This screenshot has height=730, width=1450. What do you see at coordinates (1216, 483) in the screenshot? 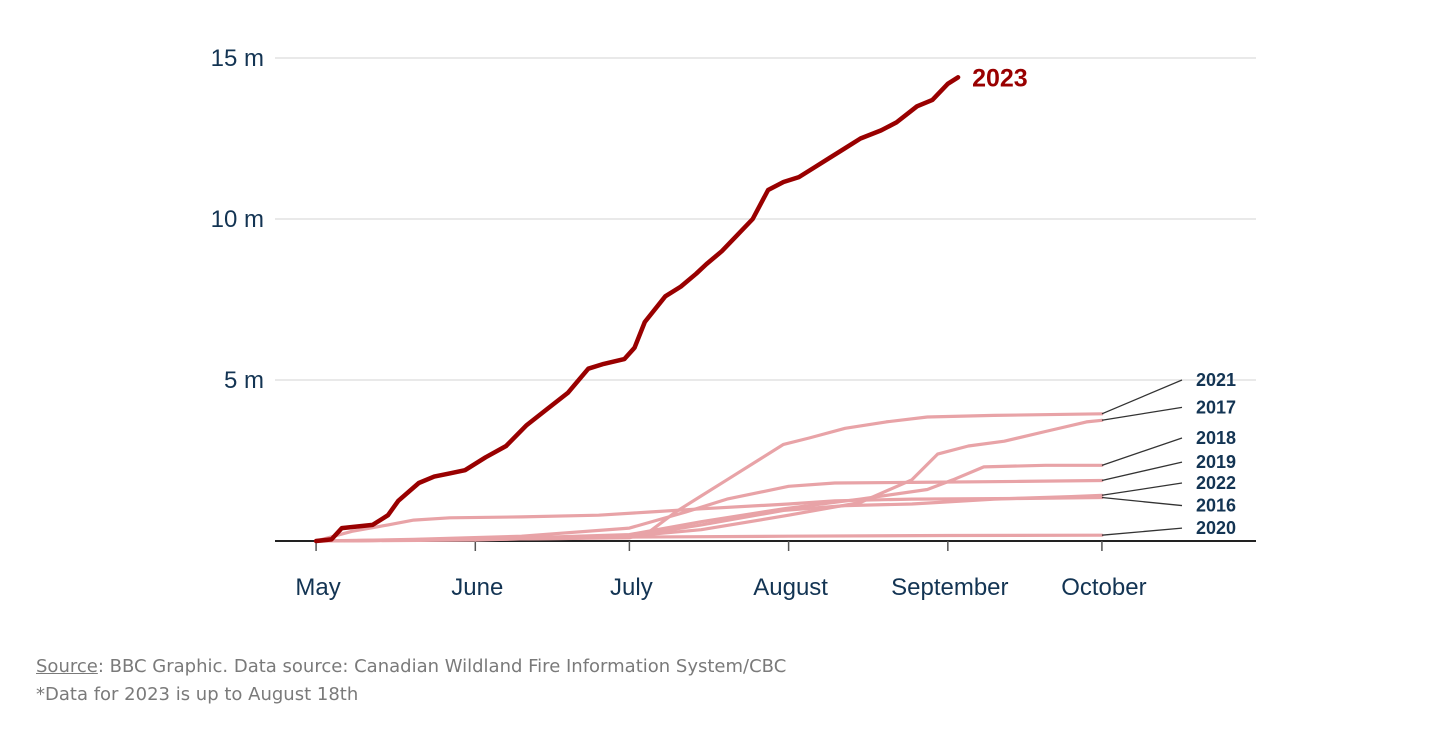
I see `series-label-2022: 2022` at bounding box center [1216, 483].